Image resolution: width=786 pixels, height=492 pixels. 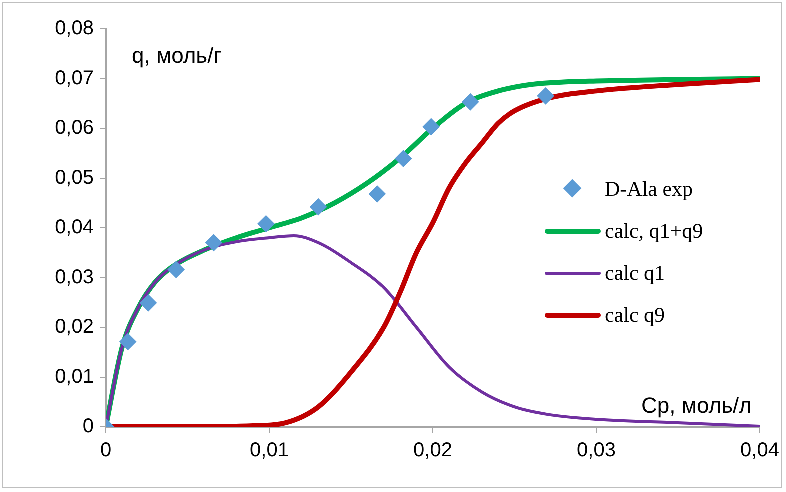 I want to click on y-axis-title: q, моль/г, so click(x=177, y=55).